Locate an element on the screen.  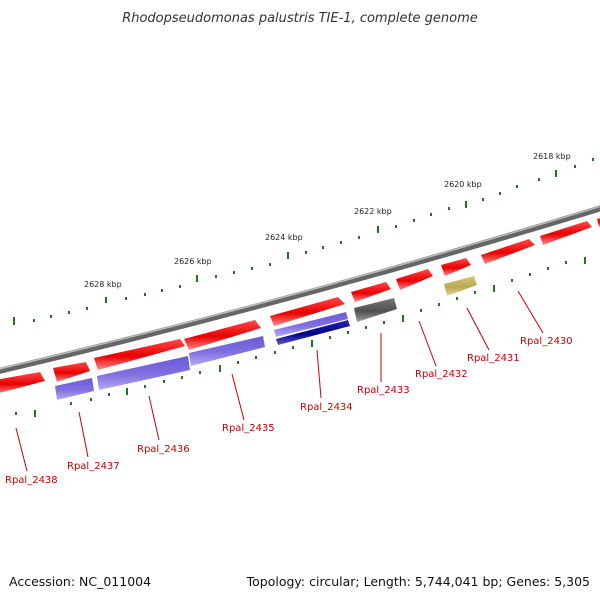
gene-label-rpal-2435: Rpal_2435 is located at coordinates (248, 428).